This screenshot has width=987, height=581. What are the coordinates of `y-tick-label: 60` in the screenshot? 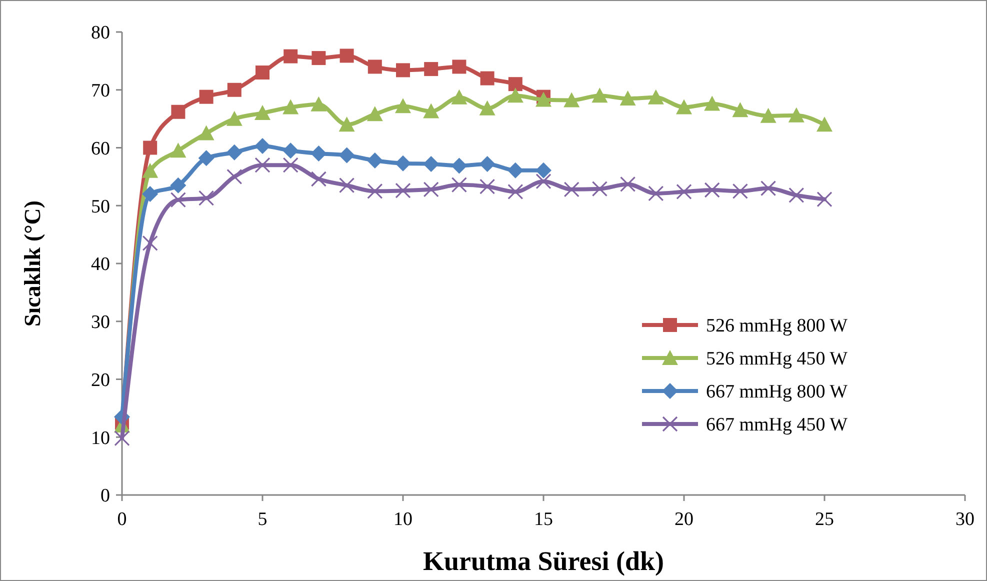 It's located at (100, 149).